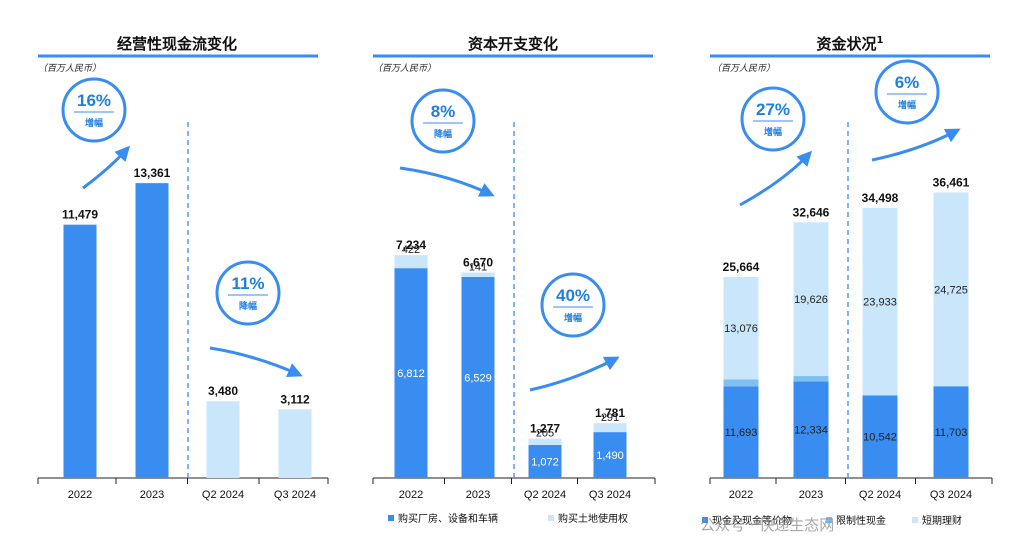 This screenshot has height=559, width=1013. Describe the element at coordinates (411, 250) in the screenshot. I see `data-label: 422` at that location.